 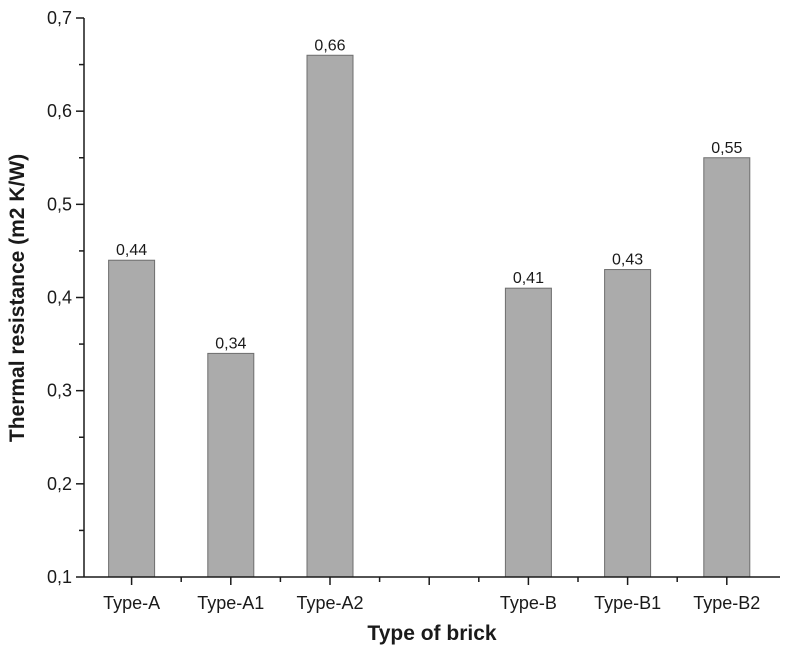 I want to click on bar-value-label: 0,43, so click(x=627, y=260).